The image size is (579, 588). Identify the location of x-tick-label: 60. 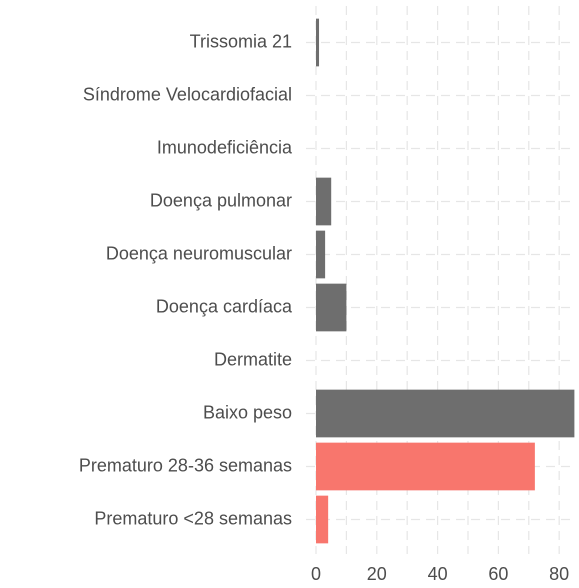
(498, 574).